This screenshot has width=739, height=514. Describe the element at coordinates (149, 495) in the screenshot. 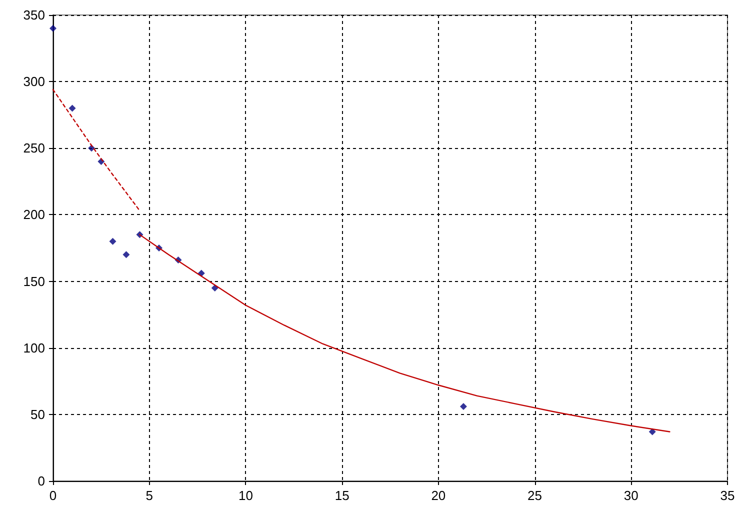

I see `x-tick-label: 5` at that location.